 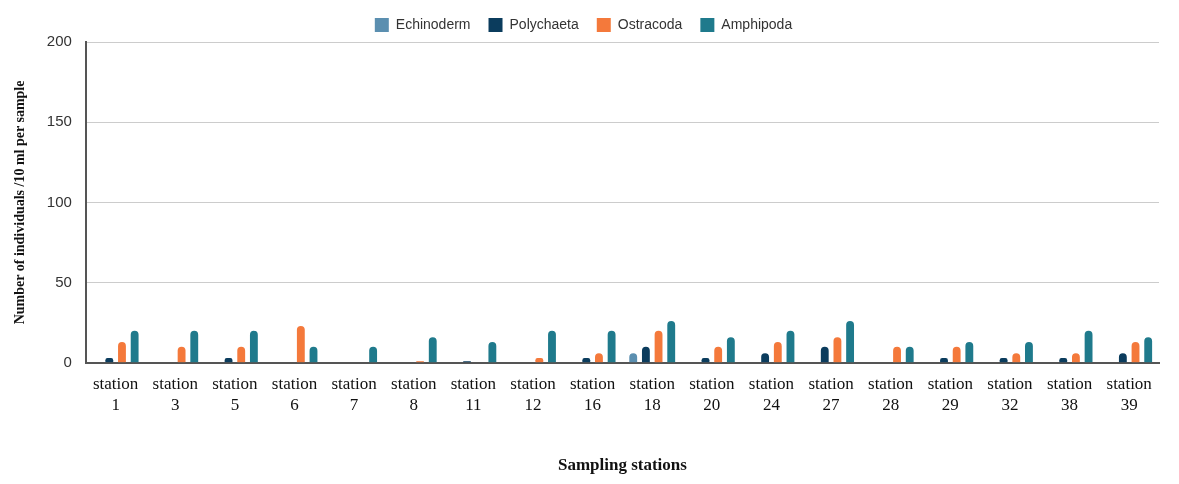 I want to click on y-axis-title: Number of individuals /10 ml per sample, so click(x=20, y=202).